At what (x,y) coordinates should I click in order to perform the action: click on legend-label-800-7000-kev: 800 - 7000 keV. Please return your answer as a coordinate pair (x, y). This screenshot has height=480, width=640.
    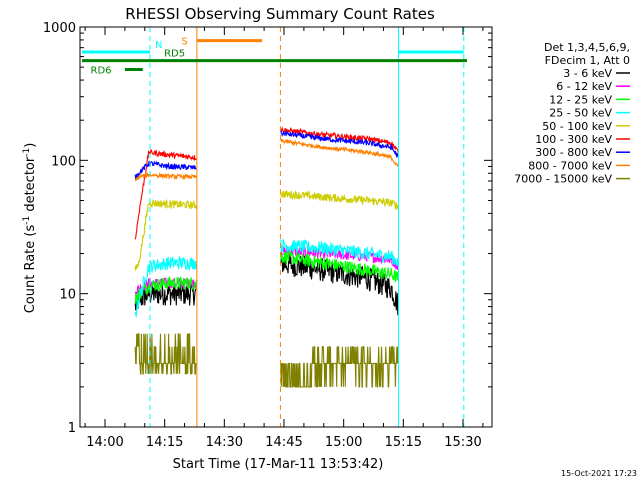
    Looking at the image, I should click on (570, 165).